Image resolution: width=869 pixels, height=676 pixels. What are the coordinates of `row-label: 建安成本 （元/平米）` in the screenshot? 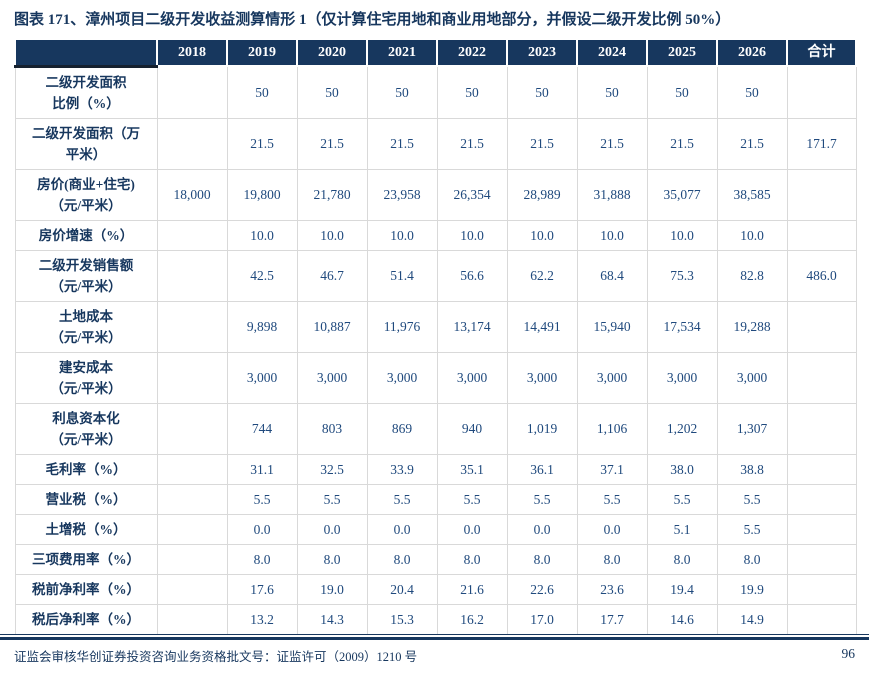 It's located at (86, 377).